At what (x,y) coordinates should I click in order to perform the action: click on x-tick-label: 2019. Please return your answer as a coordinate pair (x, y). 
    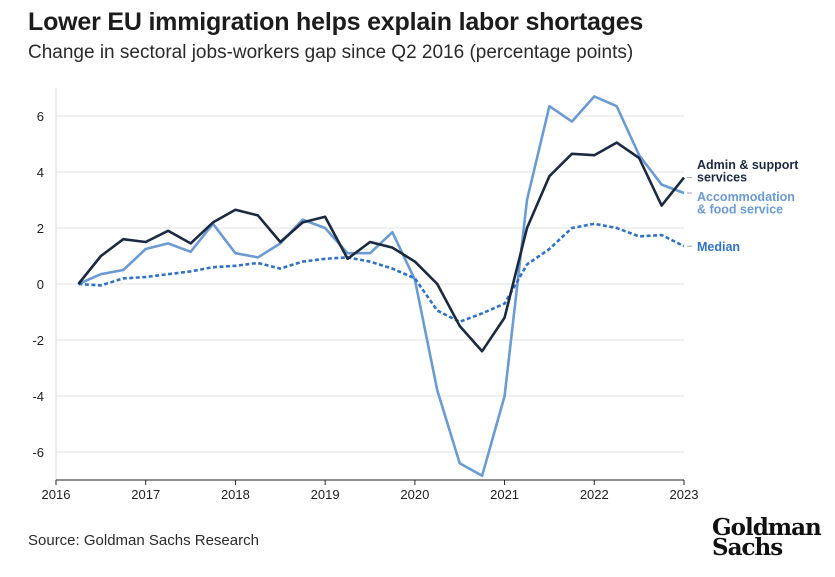
    Looking at the image, I should click on (325, 494).